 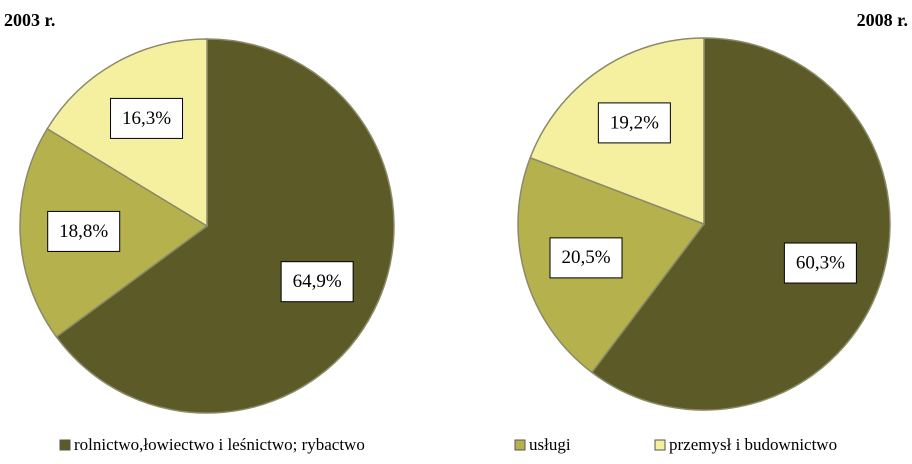 What do you see at coordinates (550, 444) in the screenshot?
I see `legend-label: usługi` at bounding box center [550, 444].